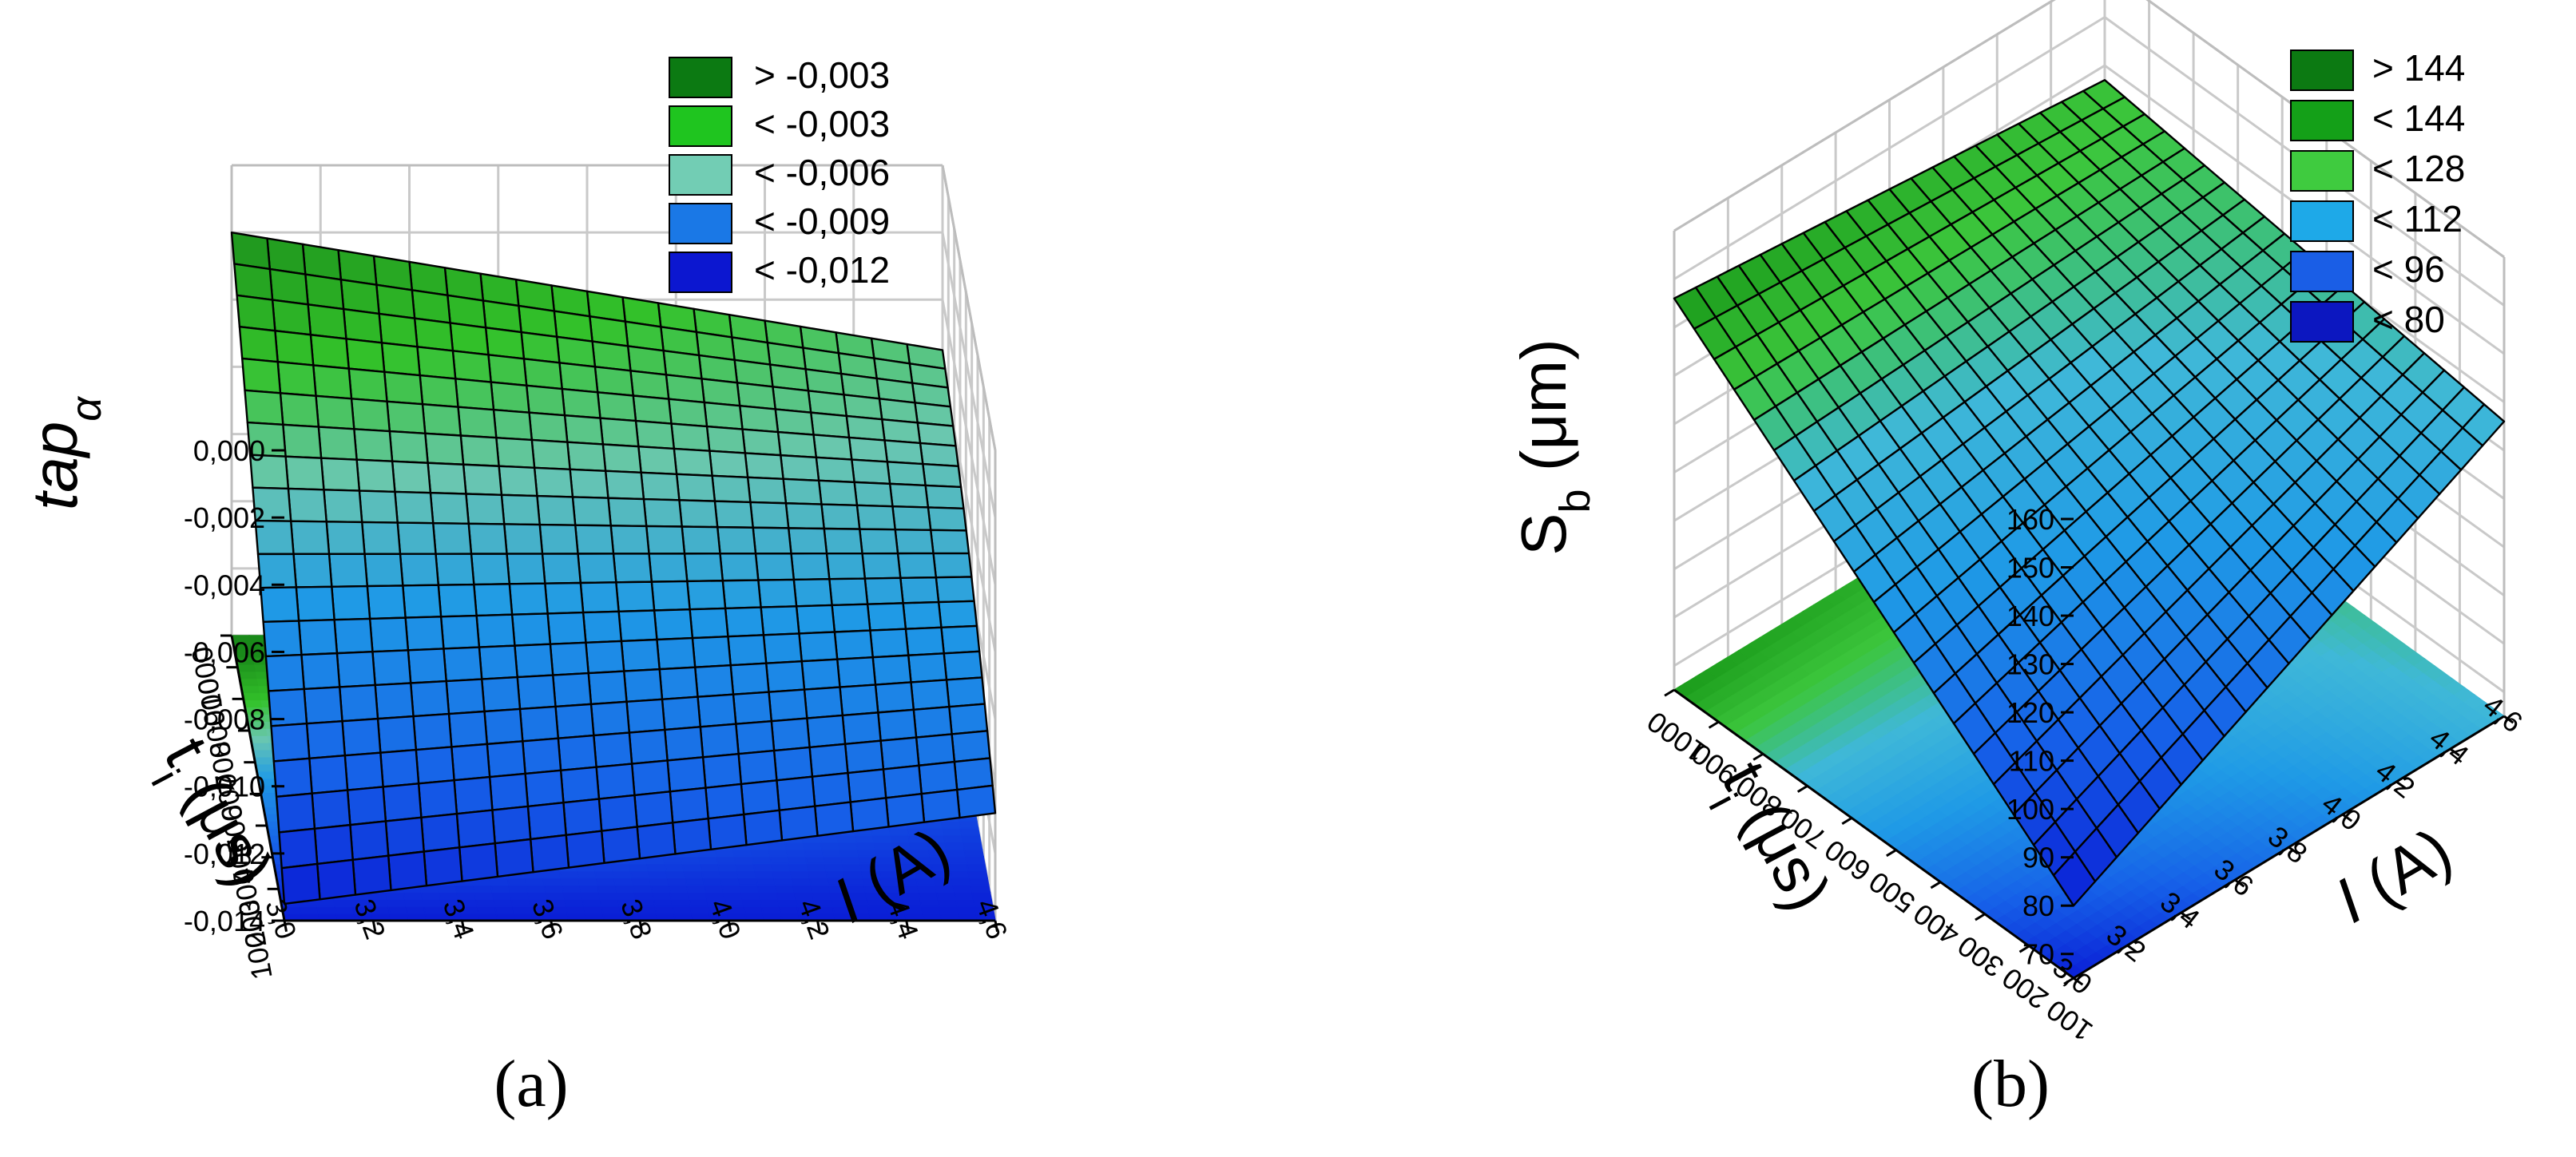  Describe the element at coordinates (969, 442) in the screenshot. I see `side-wall-gridline` at that location.